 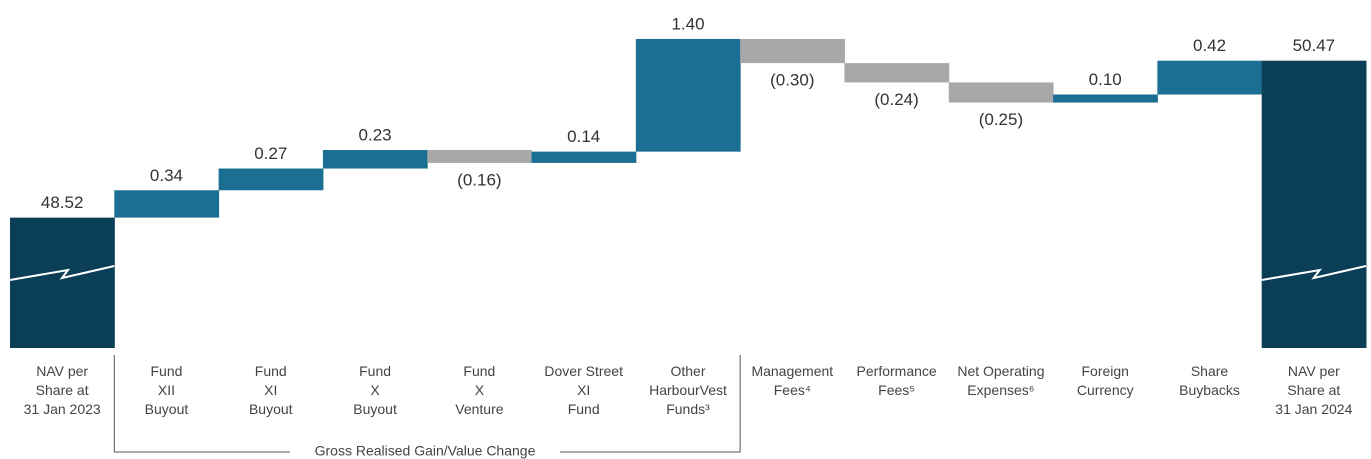 I want to click on x-tick-label-line: Management, so click(x=792, y=371).